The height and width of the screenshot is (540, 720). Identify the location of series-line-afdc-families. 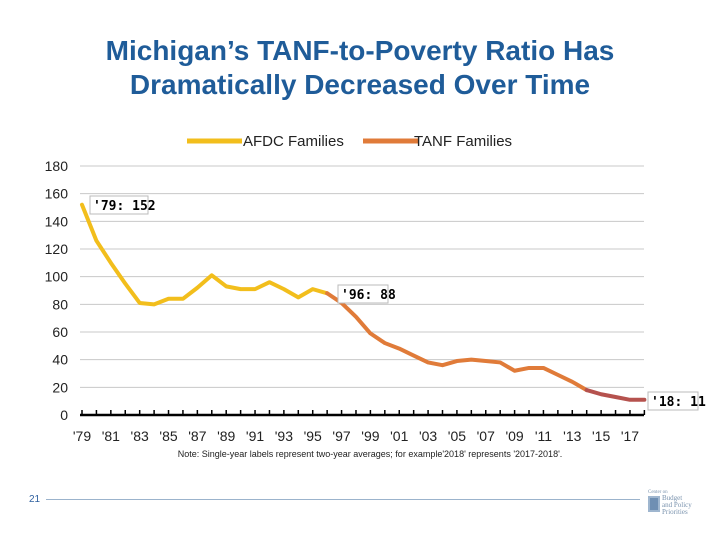
(205, 254).